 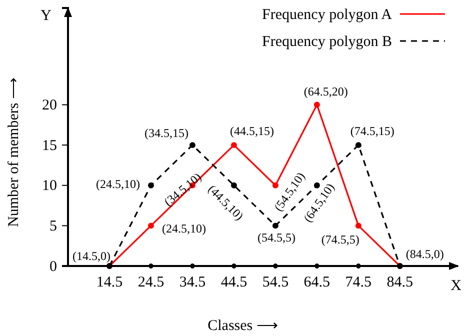 I want to click on y-tick-label: 15, so click(x=49, y=146).